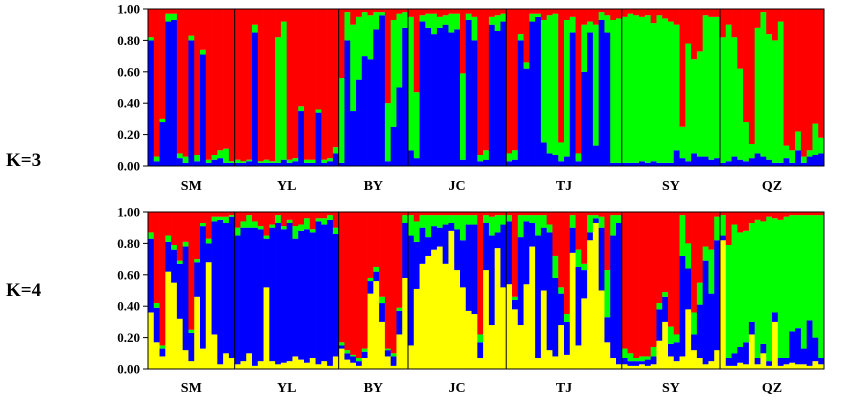 The width and height of the screenshot is (850, 406). Describe the element at coordinates (128, 337) in the screenshot. I see `y-tick-label: 0.20` at that location.